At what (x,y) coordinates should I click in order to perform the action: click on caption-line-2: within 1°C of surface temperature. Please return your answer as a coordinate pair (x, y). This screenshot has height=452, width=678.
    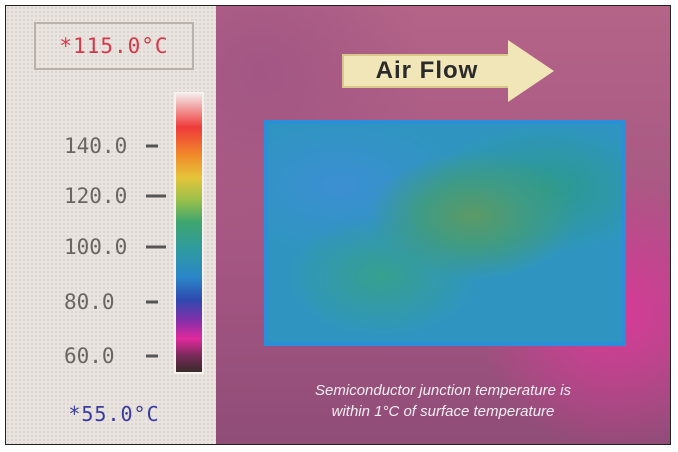
    Looking at the image, I should click on (443, 411).